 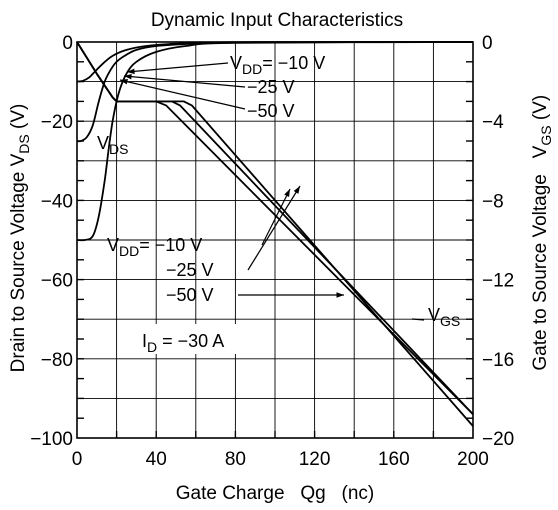 What do you see at coordinates (131, 71) in the screenshot?
I see `leader-vdd-top-1-head` at bounding box center [131, 71].